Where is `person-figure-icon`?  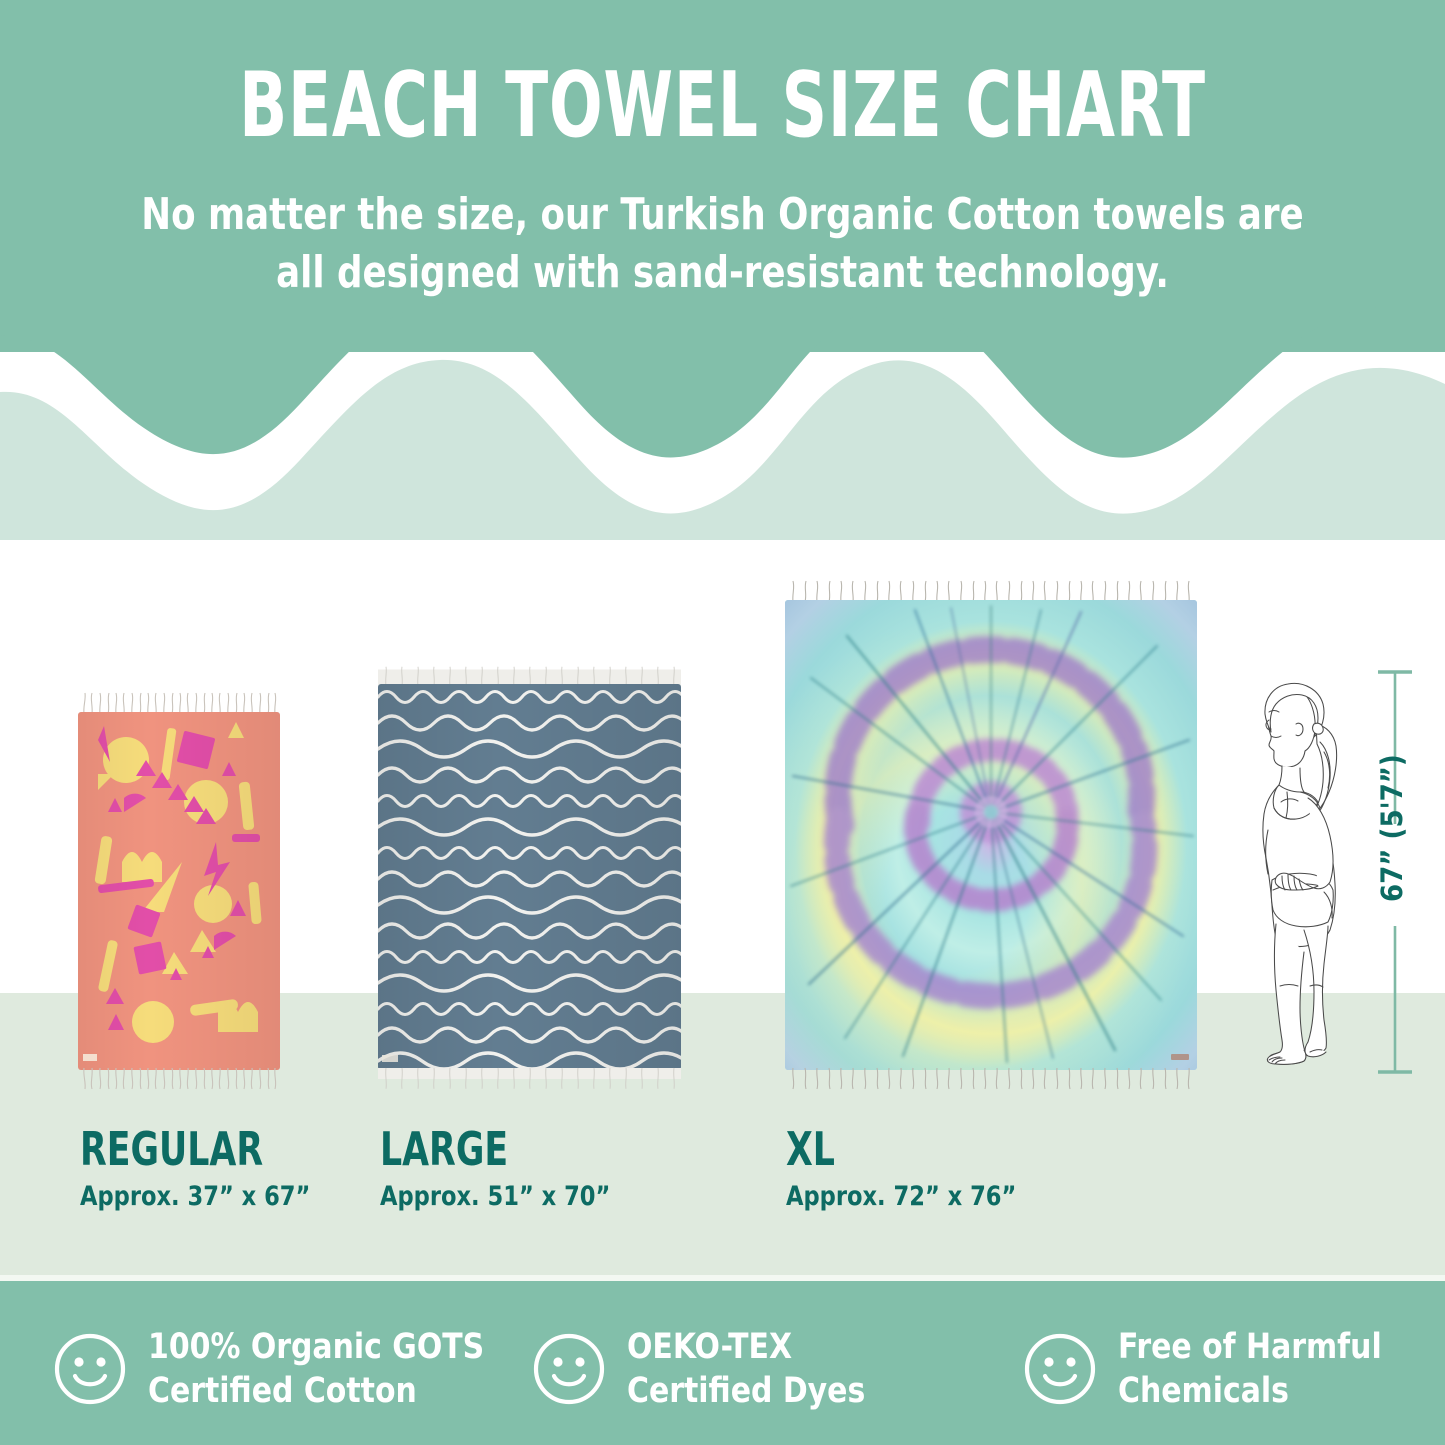 person-figure-icon is located at coordinates (1300, 873).